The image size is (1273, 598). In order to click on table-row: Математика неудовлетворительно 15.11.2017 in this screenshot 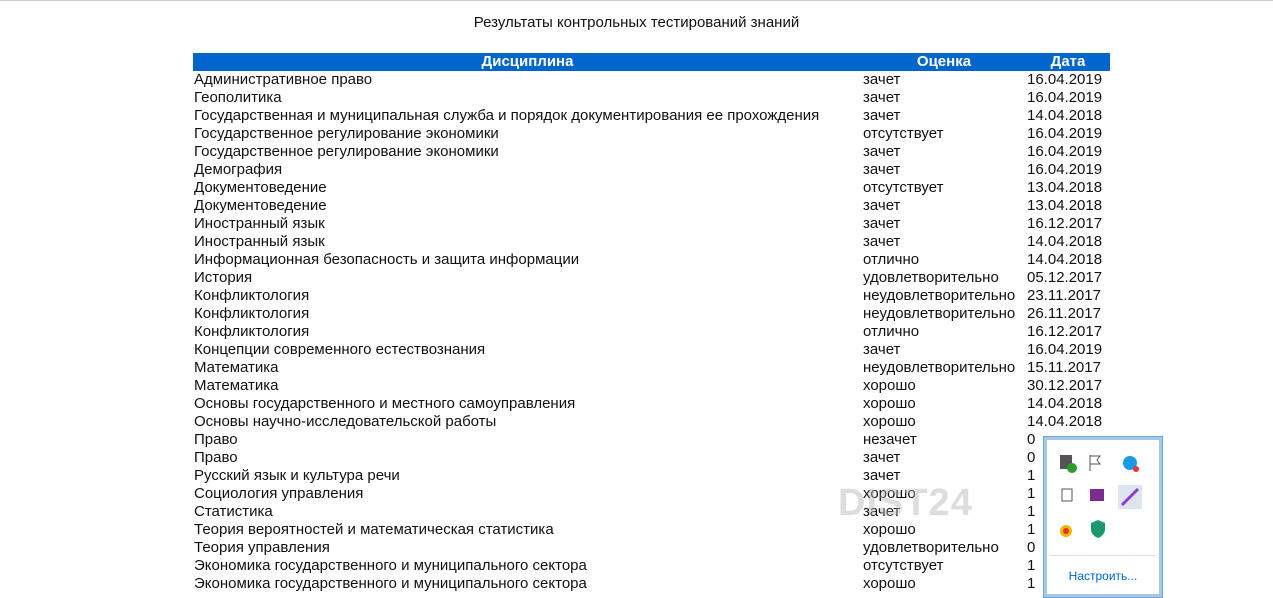, I will do `click(651, 368)`.